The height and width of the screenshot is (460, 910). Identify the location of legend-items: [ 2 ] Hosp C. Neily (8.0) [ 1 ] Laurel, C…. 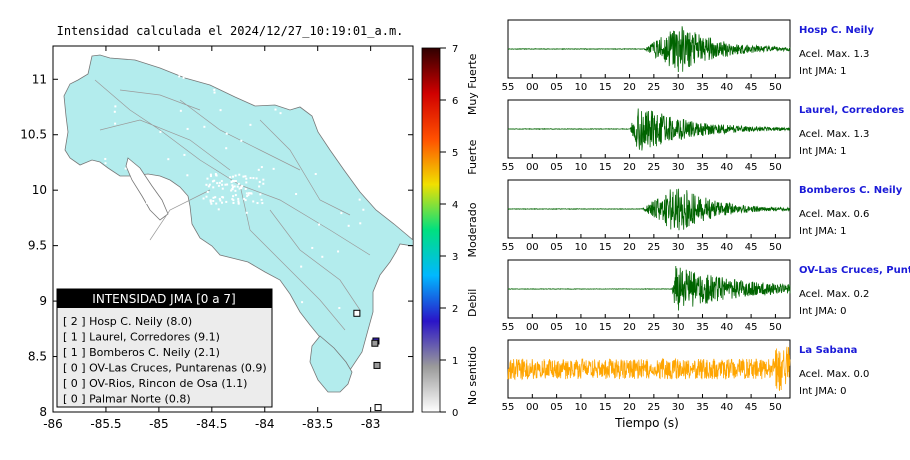
(165, 360).